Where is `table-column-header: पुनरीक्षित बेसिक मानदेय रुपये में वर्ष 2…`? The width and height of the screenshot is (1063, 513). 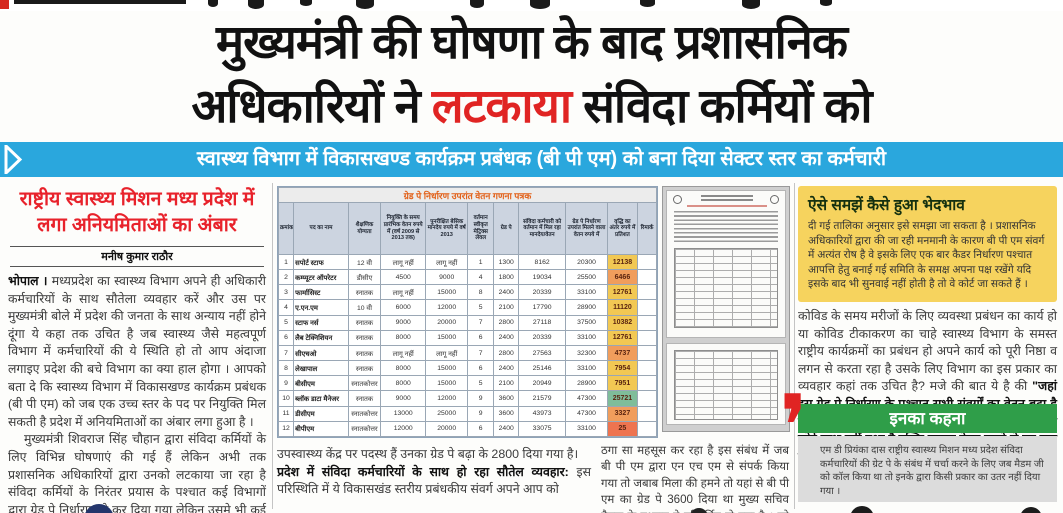
table-column-header: पुनरीक्षित बेसिक मानदेय रुपये में वर्ष 2… is located at coordinates (446, 228).